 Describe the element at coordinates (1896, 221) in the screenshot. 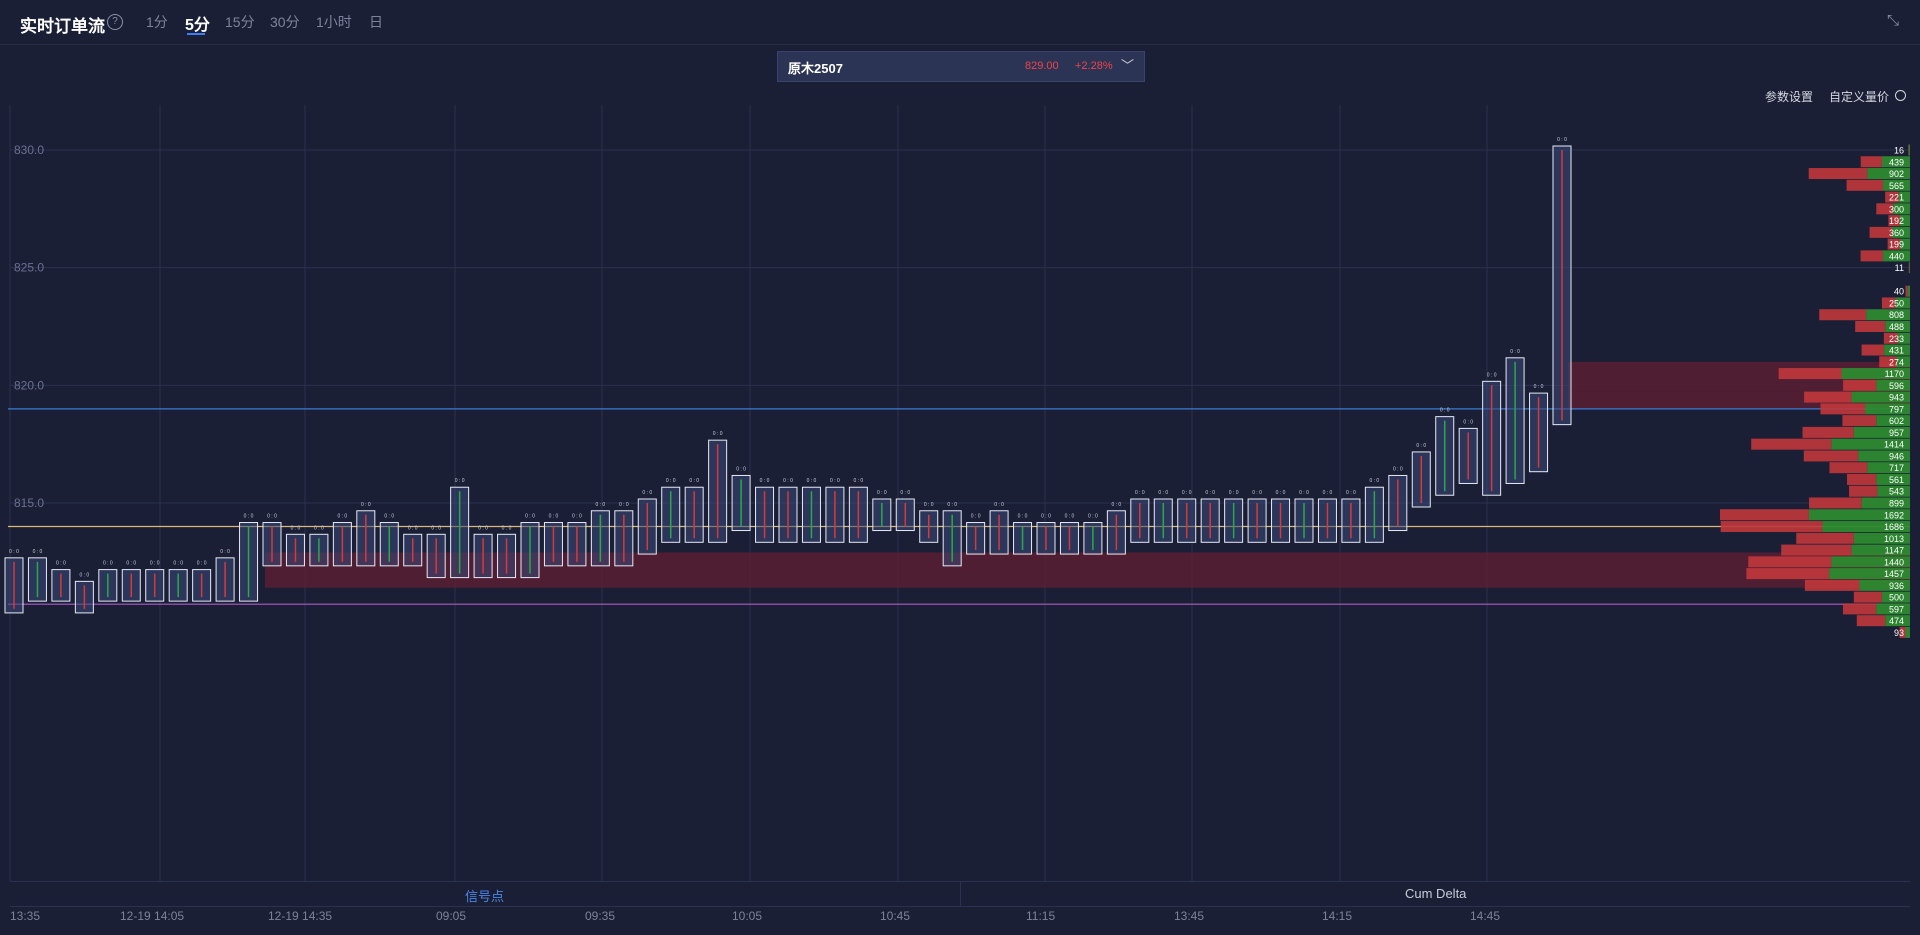

I see `volume-profile-value: 192` at that location.